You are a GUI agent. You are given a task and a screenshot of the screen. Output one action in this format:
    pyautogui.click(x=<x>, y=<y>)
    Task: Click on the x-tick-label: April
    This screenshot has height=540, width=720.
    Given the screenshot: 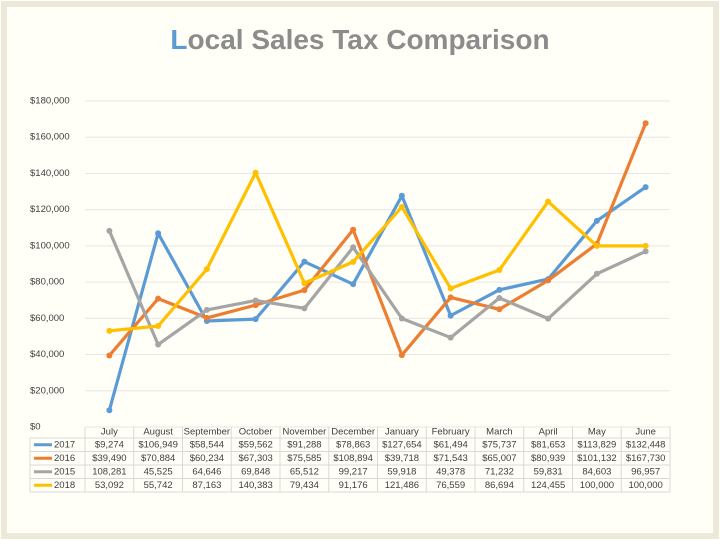 What is the action you would take?
    pyautogui.click(x=548, y=432)
    